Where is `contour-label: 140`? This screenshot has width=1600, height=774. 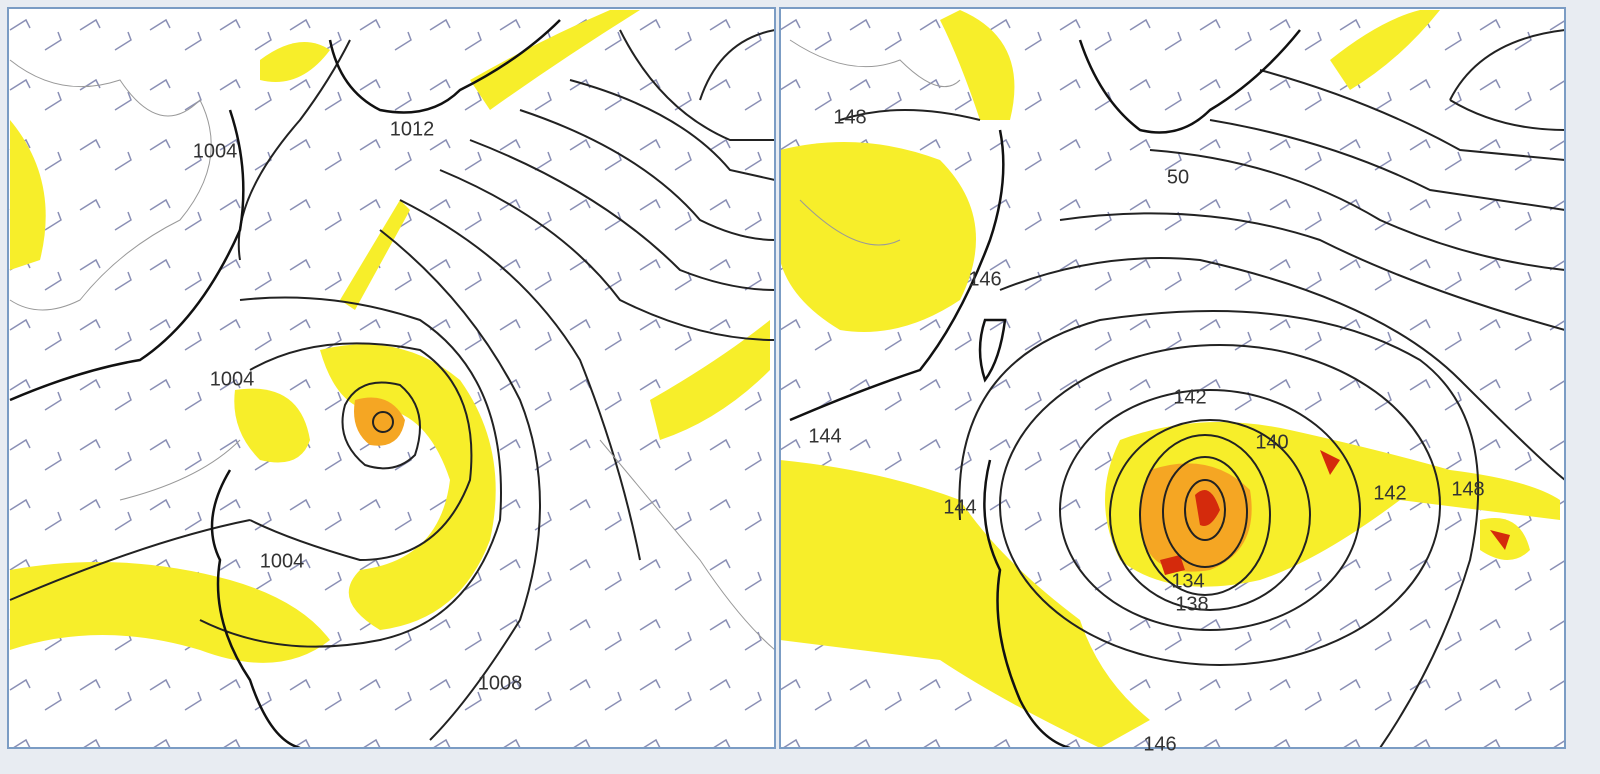 contour-label: 140 is located at coordinates (1271, 442).